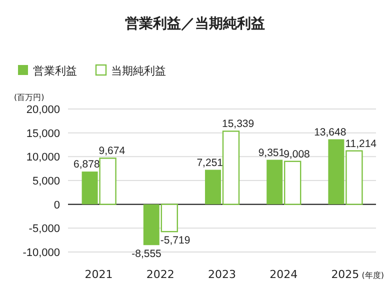 This screenshot has height=300, width=390. What do you see at coordinates (44, 229) in the screenshot?
I see `y-tick-label: -5,000` at bounding box center [44, 229].